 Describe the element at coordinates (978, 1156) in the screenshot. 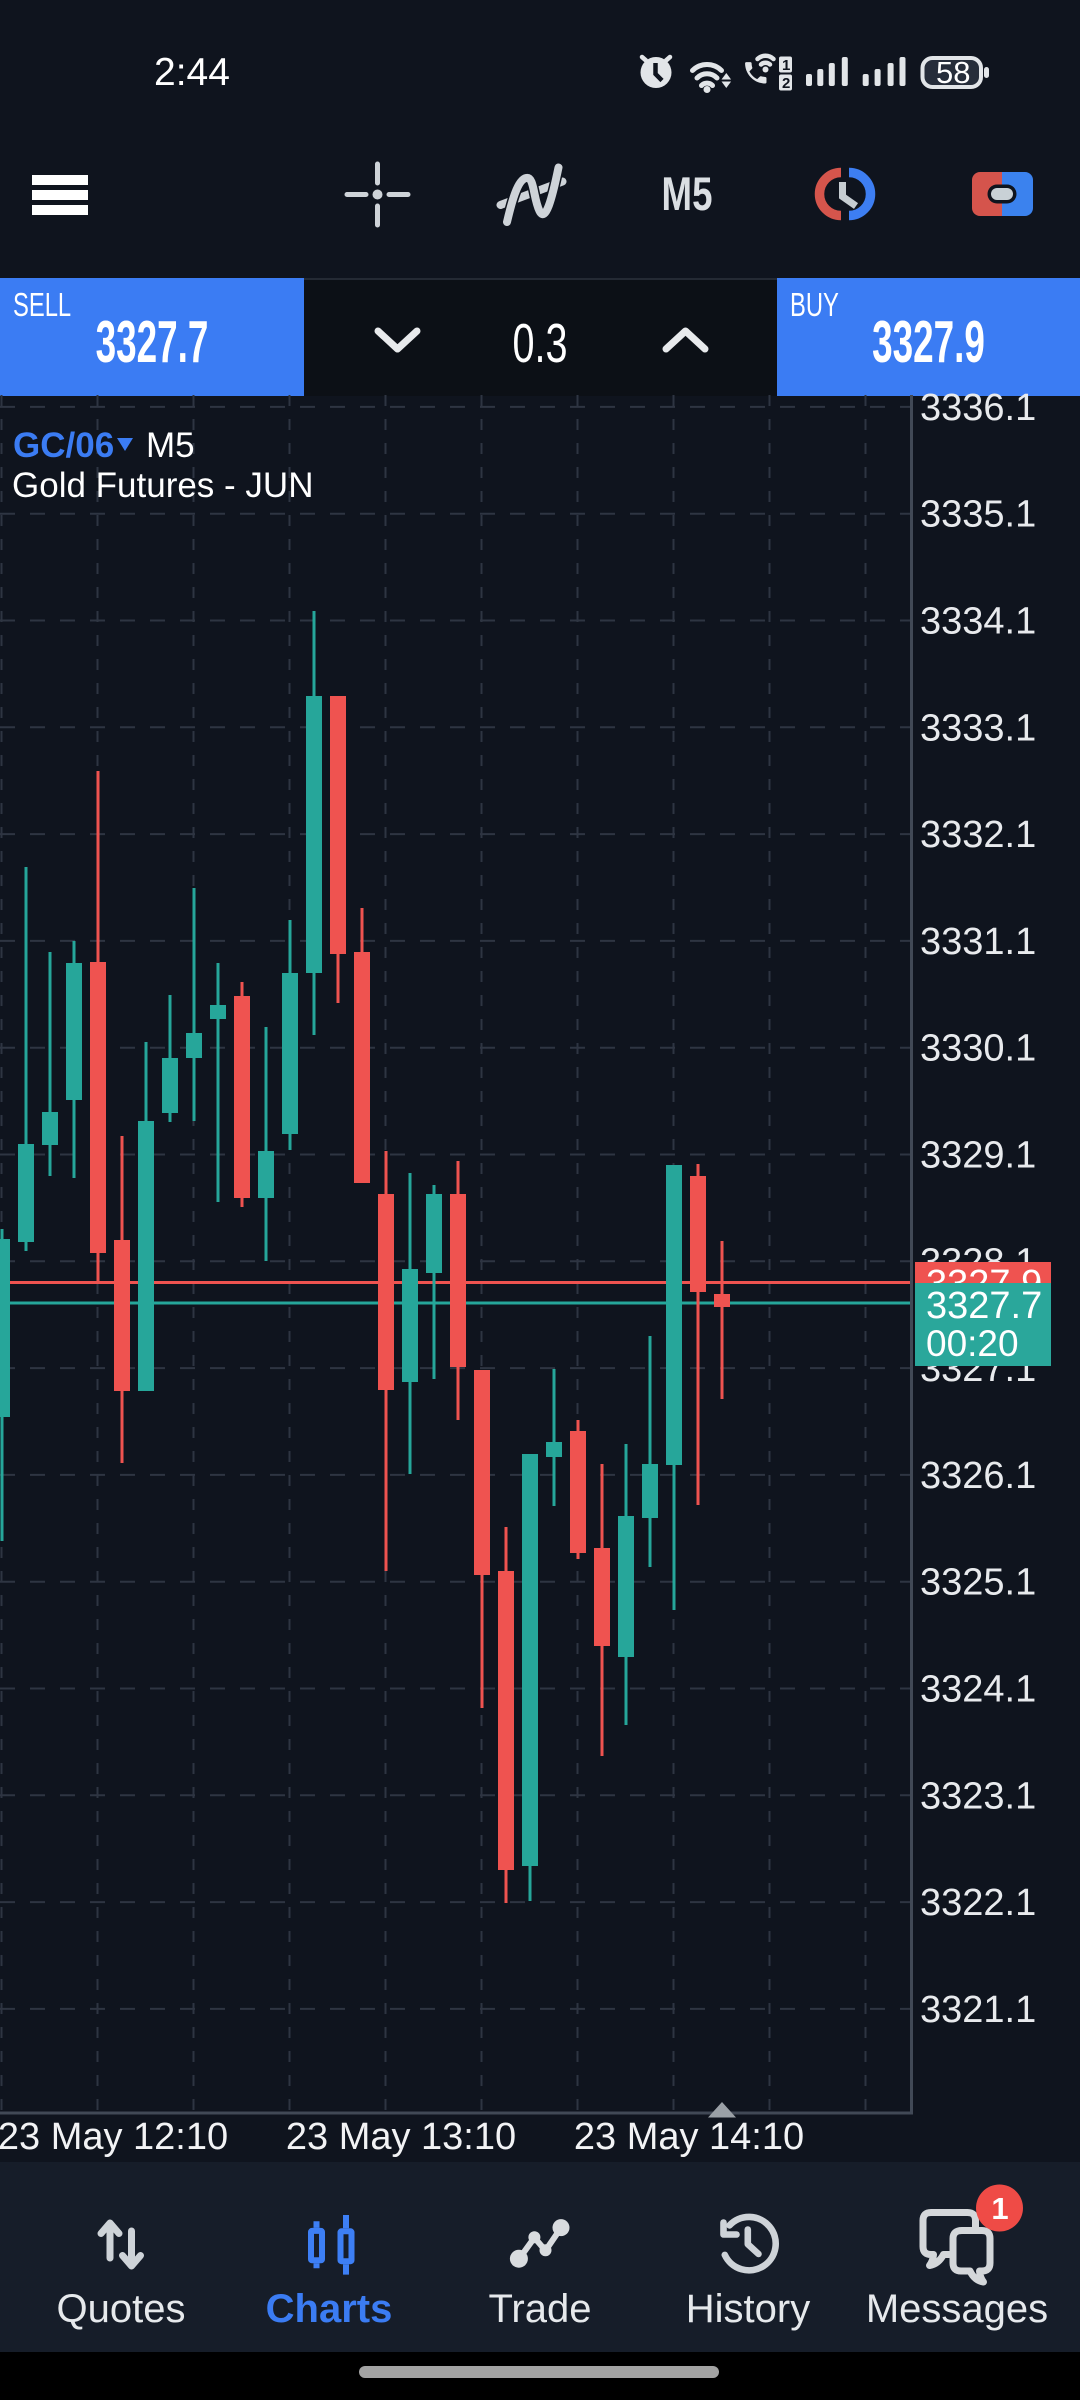

I see `svg-text: 3329.1` at that location.